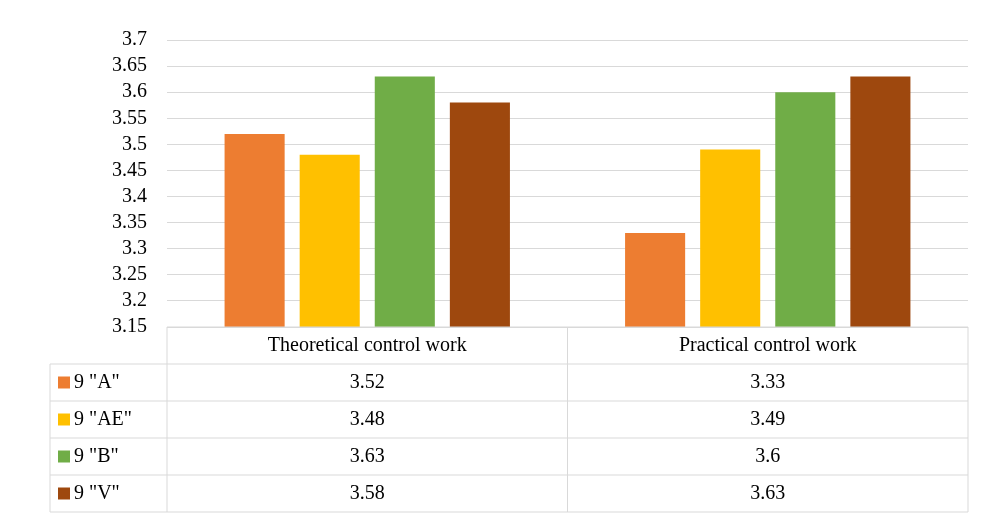  Describe the element at coordinates (134, 142) in the screenshot. I see `y-tick-label: 3.5` at that location.